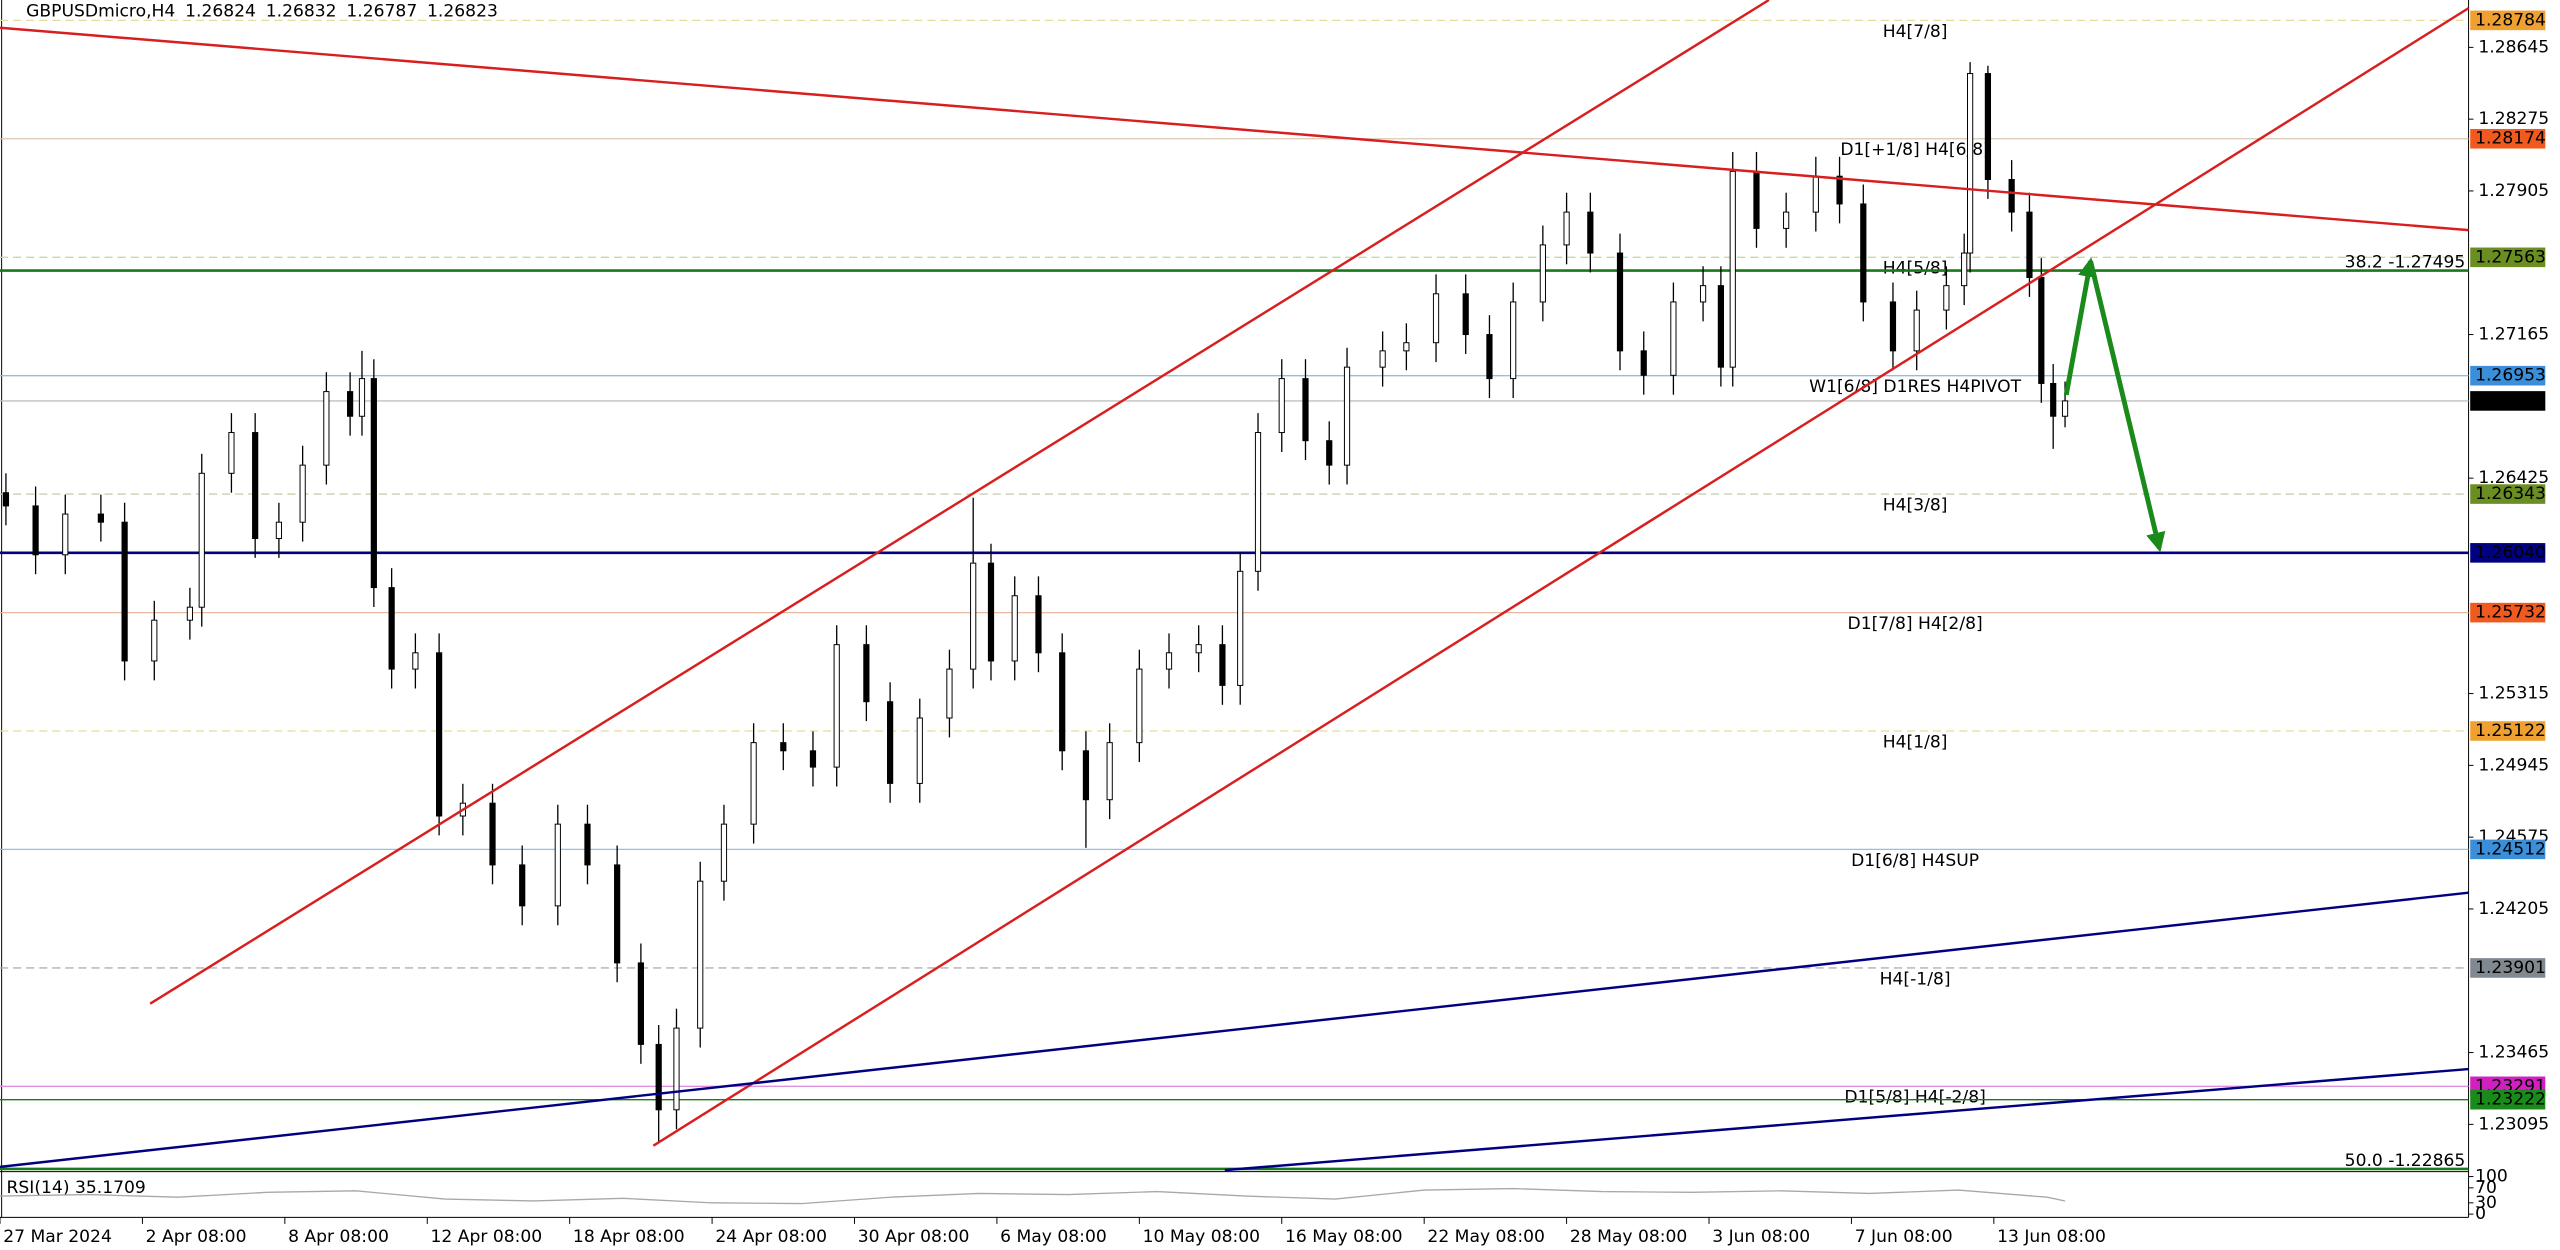  What do you see at coordinates (2510, 849) in the screenshot?
I see `price-box-label: 1.24512` at bounding box center [2510, 849].